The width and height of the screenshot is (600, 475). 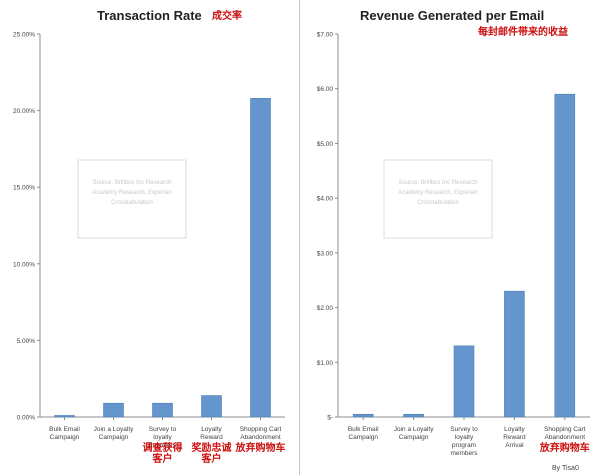 What do you see at coordinates (227, 15) in the screenshot?
I see `chart-title-note: 成交率` at bounding box center [227, 15].